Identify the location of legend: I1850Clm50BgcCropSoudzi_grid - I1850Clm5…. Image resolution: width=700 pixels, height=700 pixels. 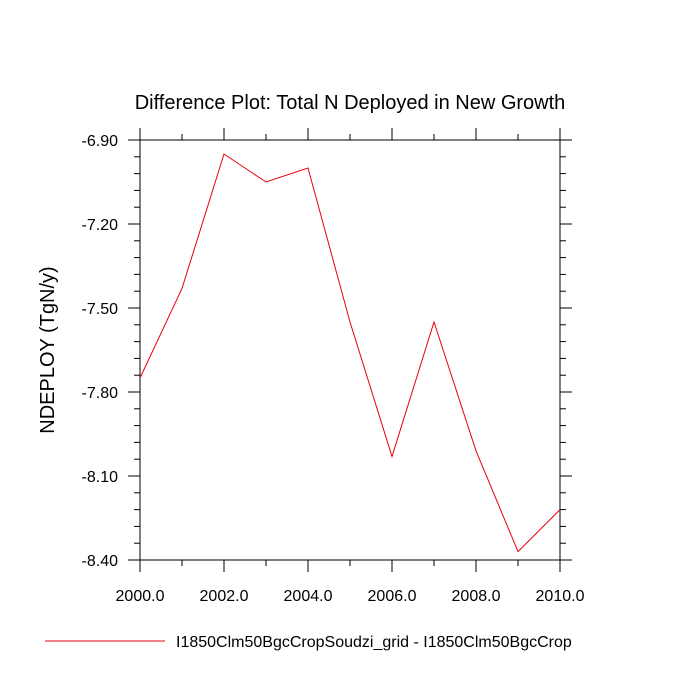
(308, 642).